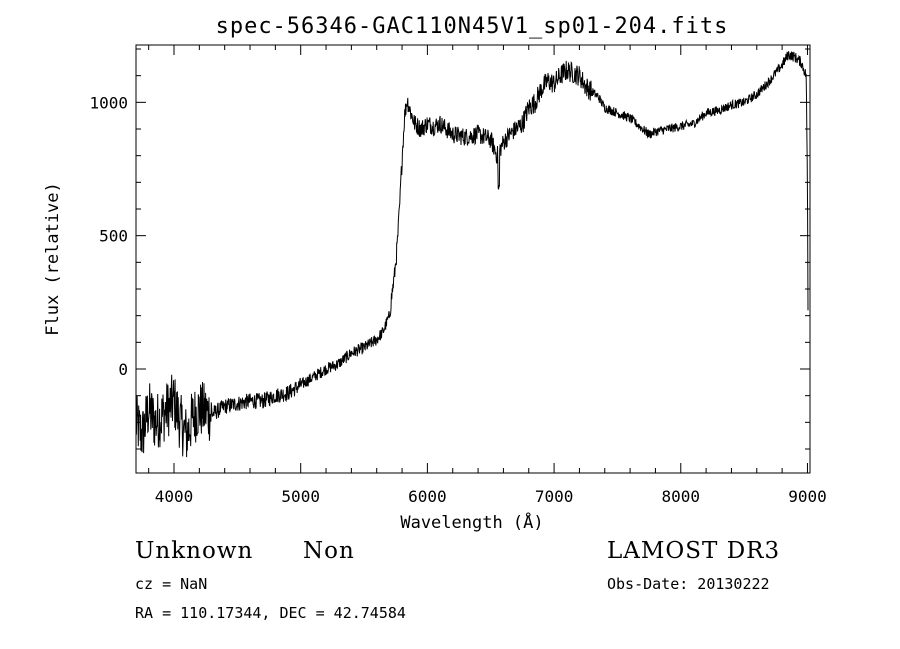 The height and width of the screenshot is (649, 900). I want to click on x-tick-label: 9000, so click(807, 496).